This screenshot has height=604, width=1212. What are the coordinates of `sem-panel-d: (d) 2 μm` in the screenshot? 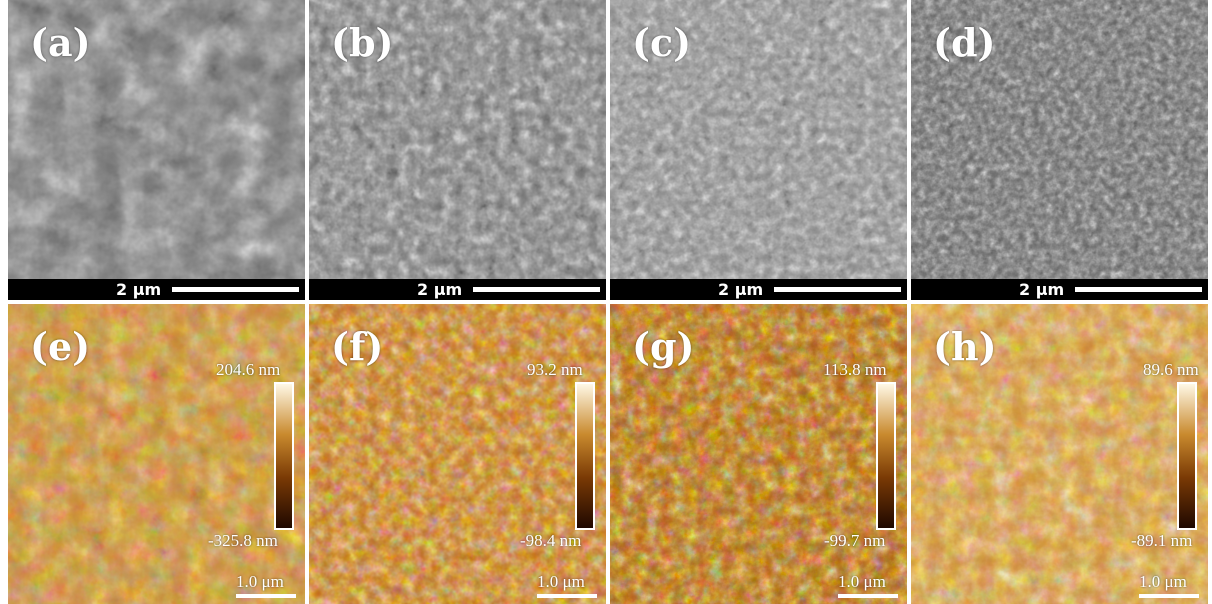 It's located at (1059, 150).